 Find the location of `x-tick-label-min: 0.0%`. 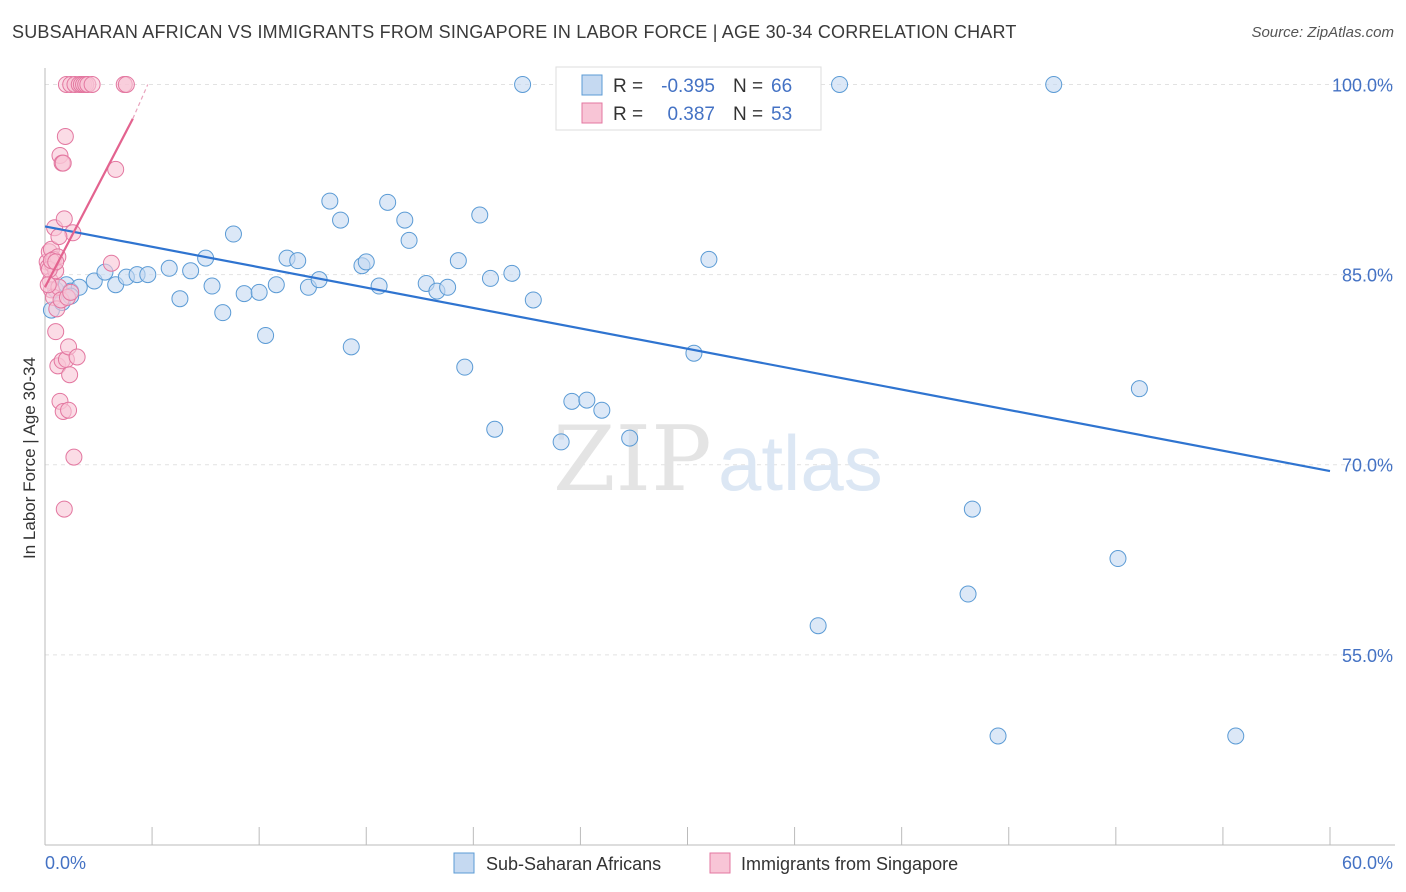

x-tick-label-min: 0.0% is located at coordinates (65, 863).